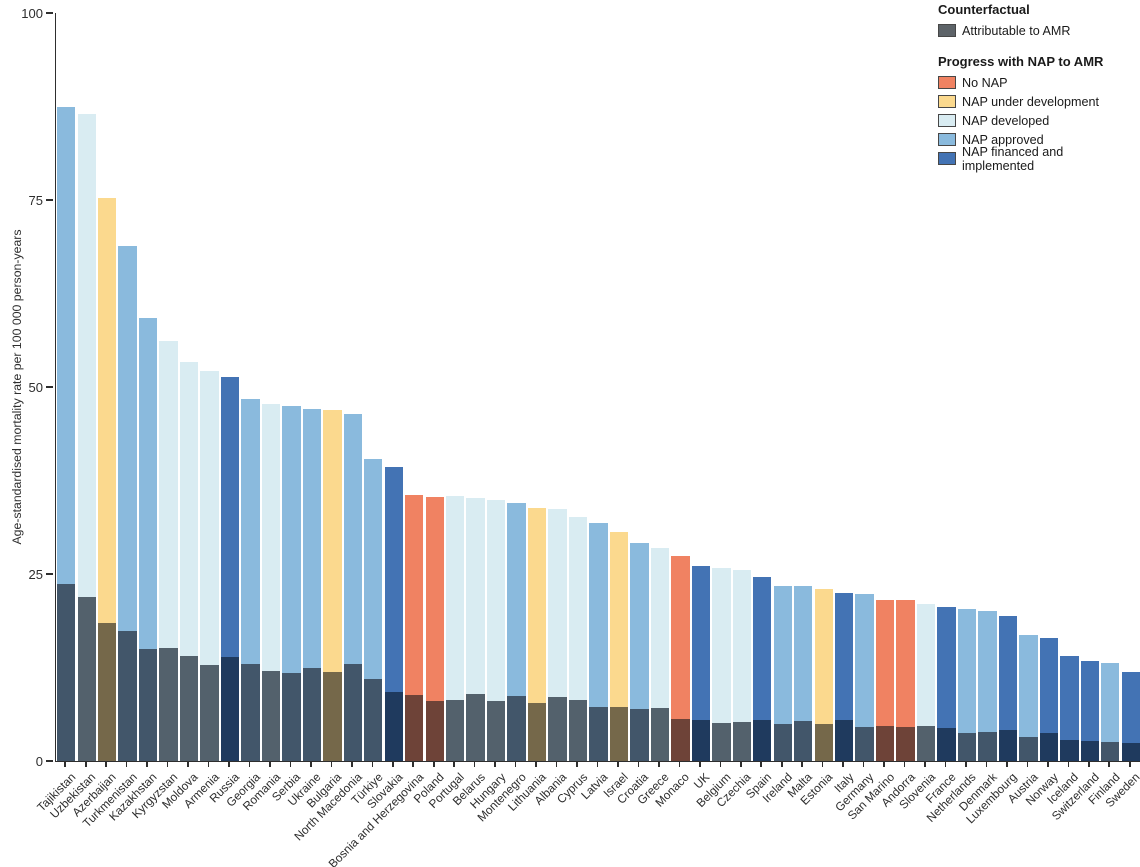 The height and width of the screenshot is (867, 1140). Describe the element at coordinates (905, 743) in the screenshot. I see `bar-andorra-attributable-segment` at that location.